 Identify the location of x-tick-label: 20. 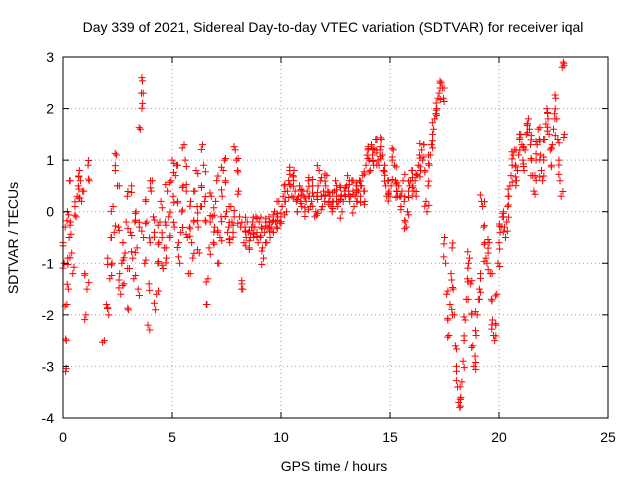
(499, 437).